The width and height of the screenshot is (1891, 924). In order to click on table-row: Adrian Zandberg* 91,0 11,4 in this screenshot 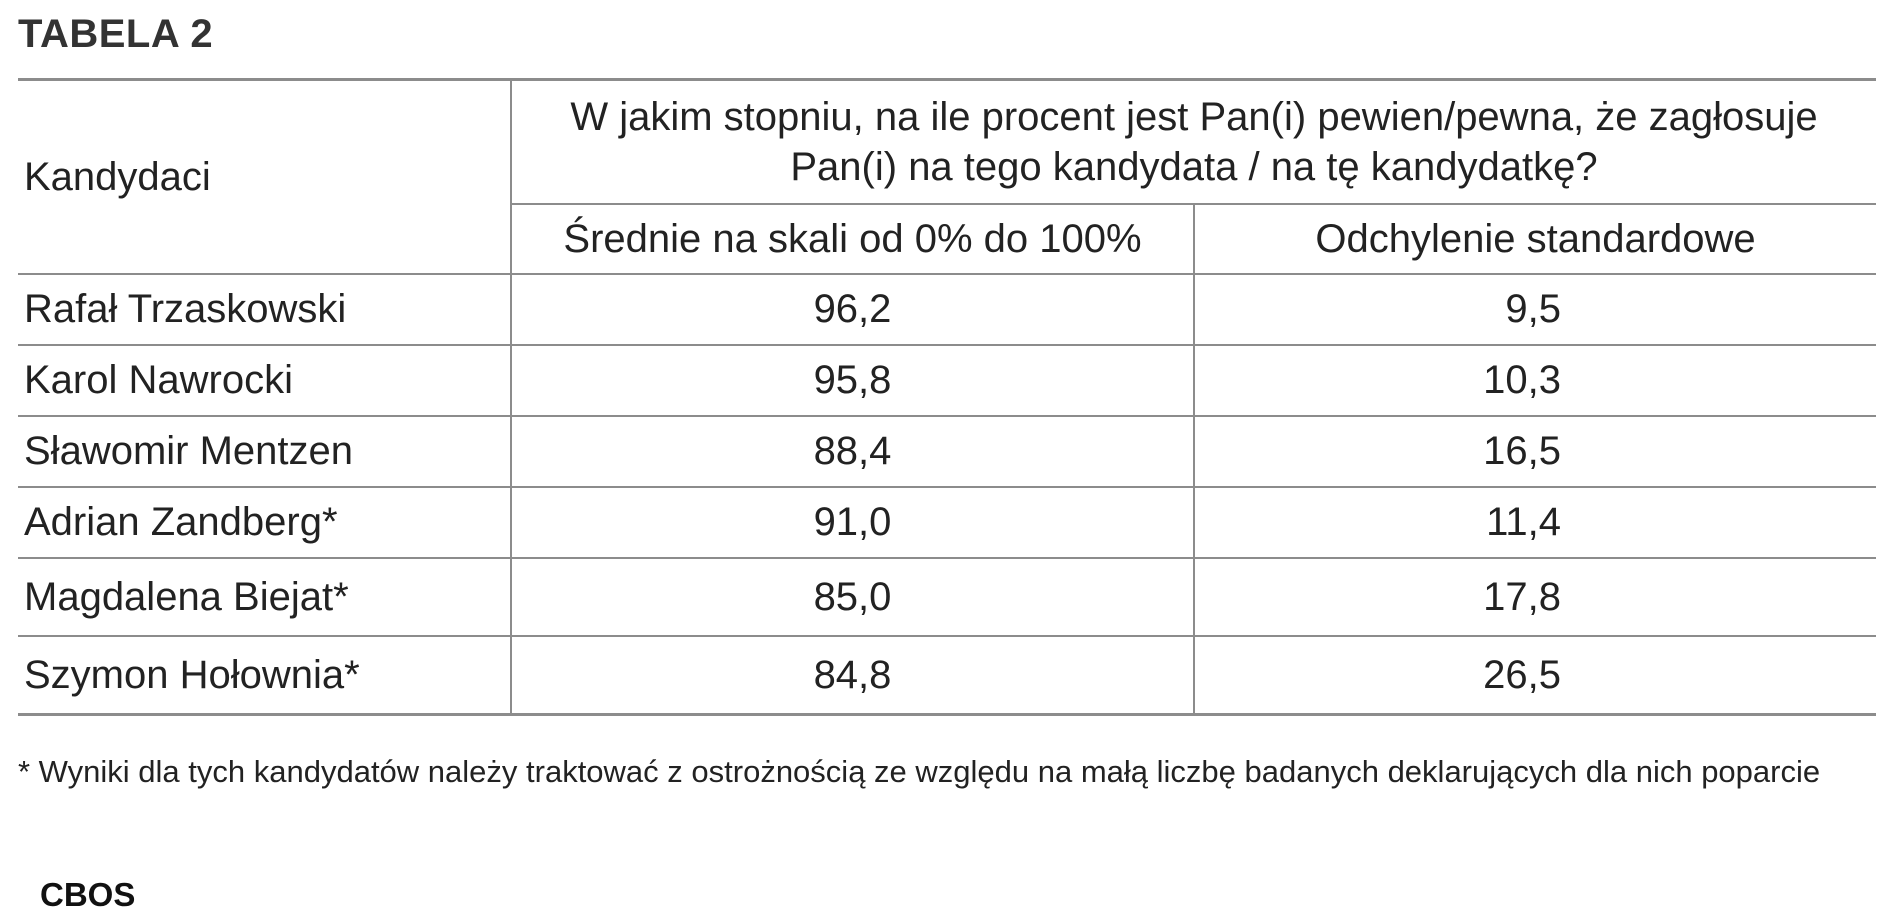, I will do `click(947, 523)`.